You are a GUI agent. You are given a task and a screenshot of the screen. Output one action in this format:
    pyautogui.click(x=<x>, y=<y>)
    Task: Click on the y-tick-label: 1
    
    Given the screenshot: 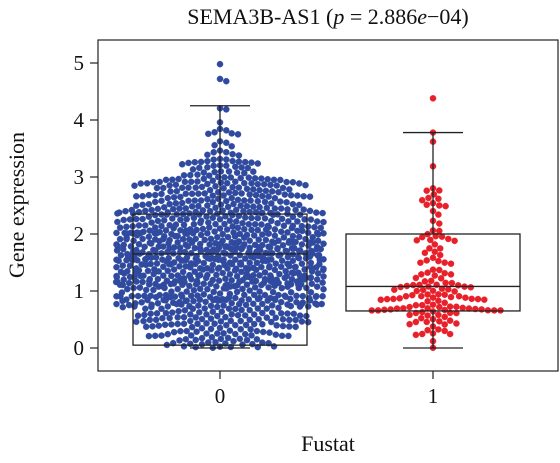 What is the action you would take?
    pyautogui.click(x=79, y=291)
    